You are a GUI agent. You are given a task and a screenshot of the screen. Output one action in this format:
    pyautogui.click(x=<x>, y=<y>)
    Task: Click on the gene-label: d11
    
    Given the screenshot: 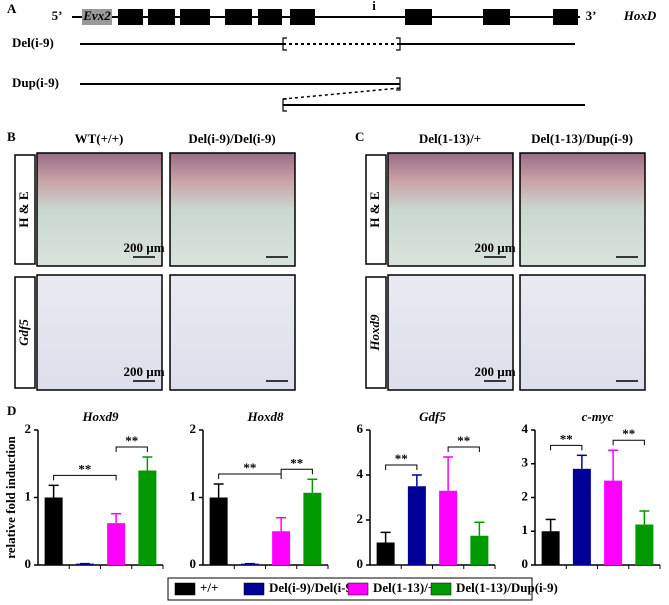 What is the action you would take?
    pyautogui.click(x=195, y=15)
    